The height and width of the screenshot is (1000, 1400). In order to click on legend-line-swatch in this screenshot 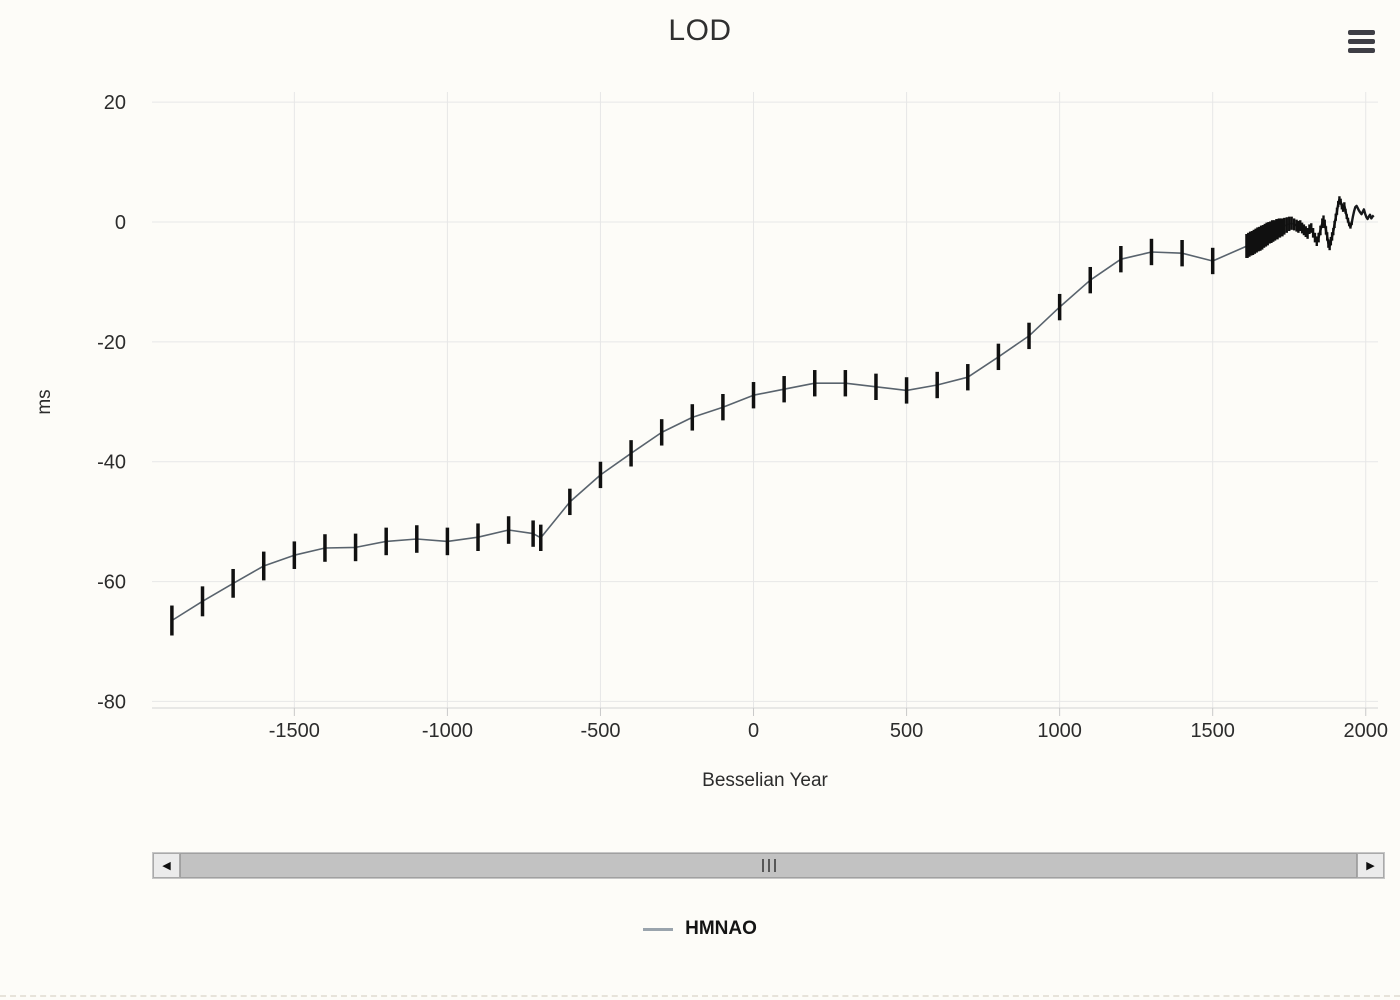, I will do `click(658, 929)`.